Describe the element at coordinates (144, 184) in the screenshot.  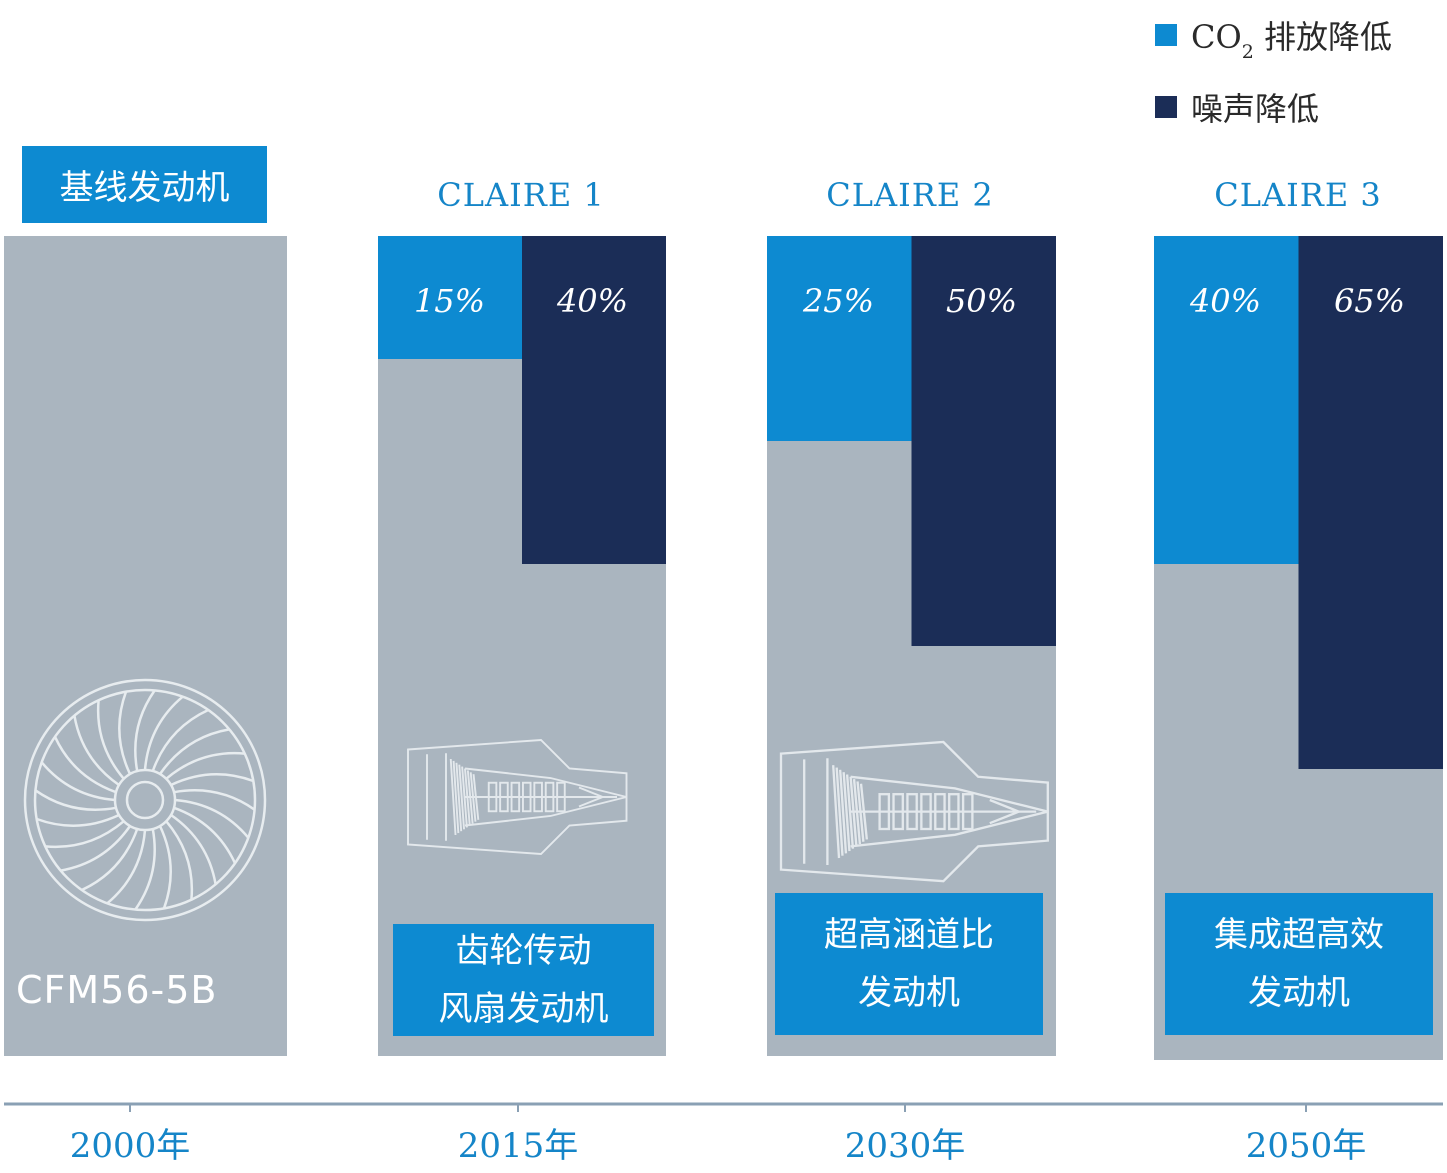
I see `baseline-engine-title: 基线发动机` at that location.